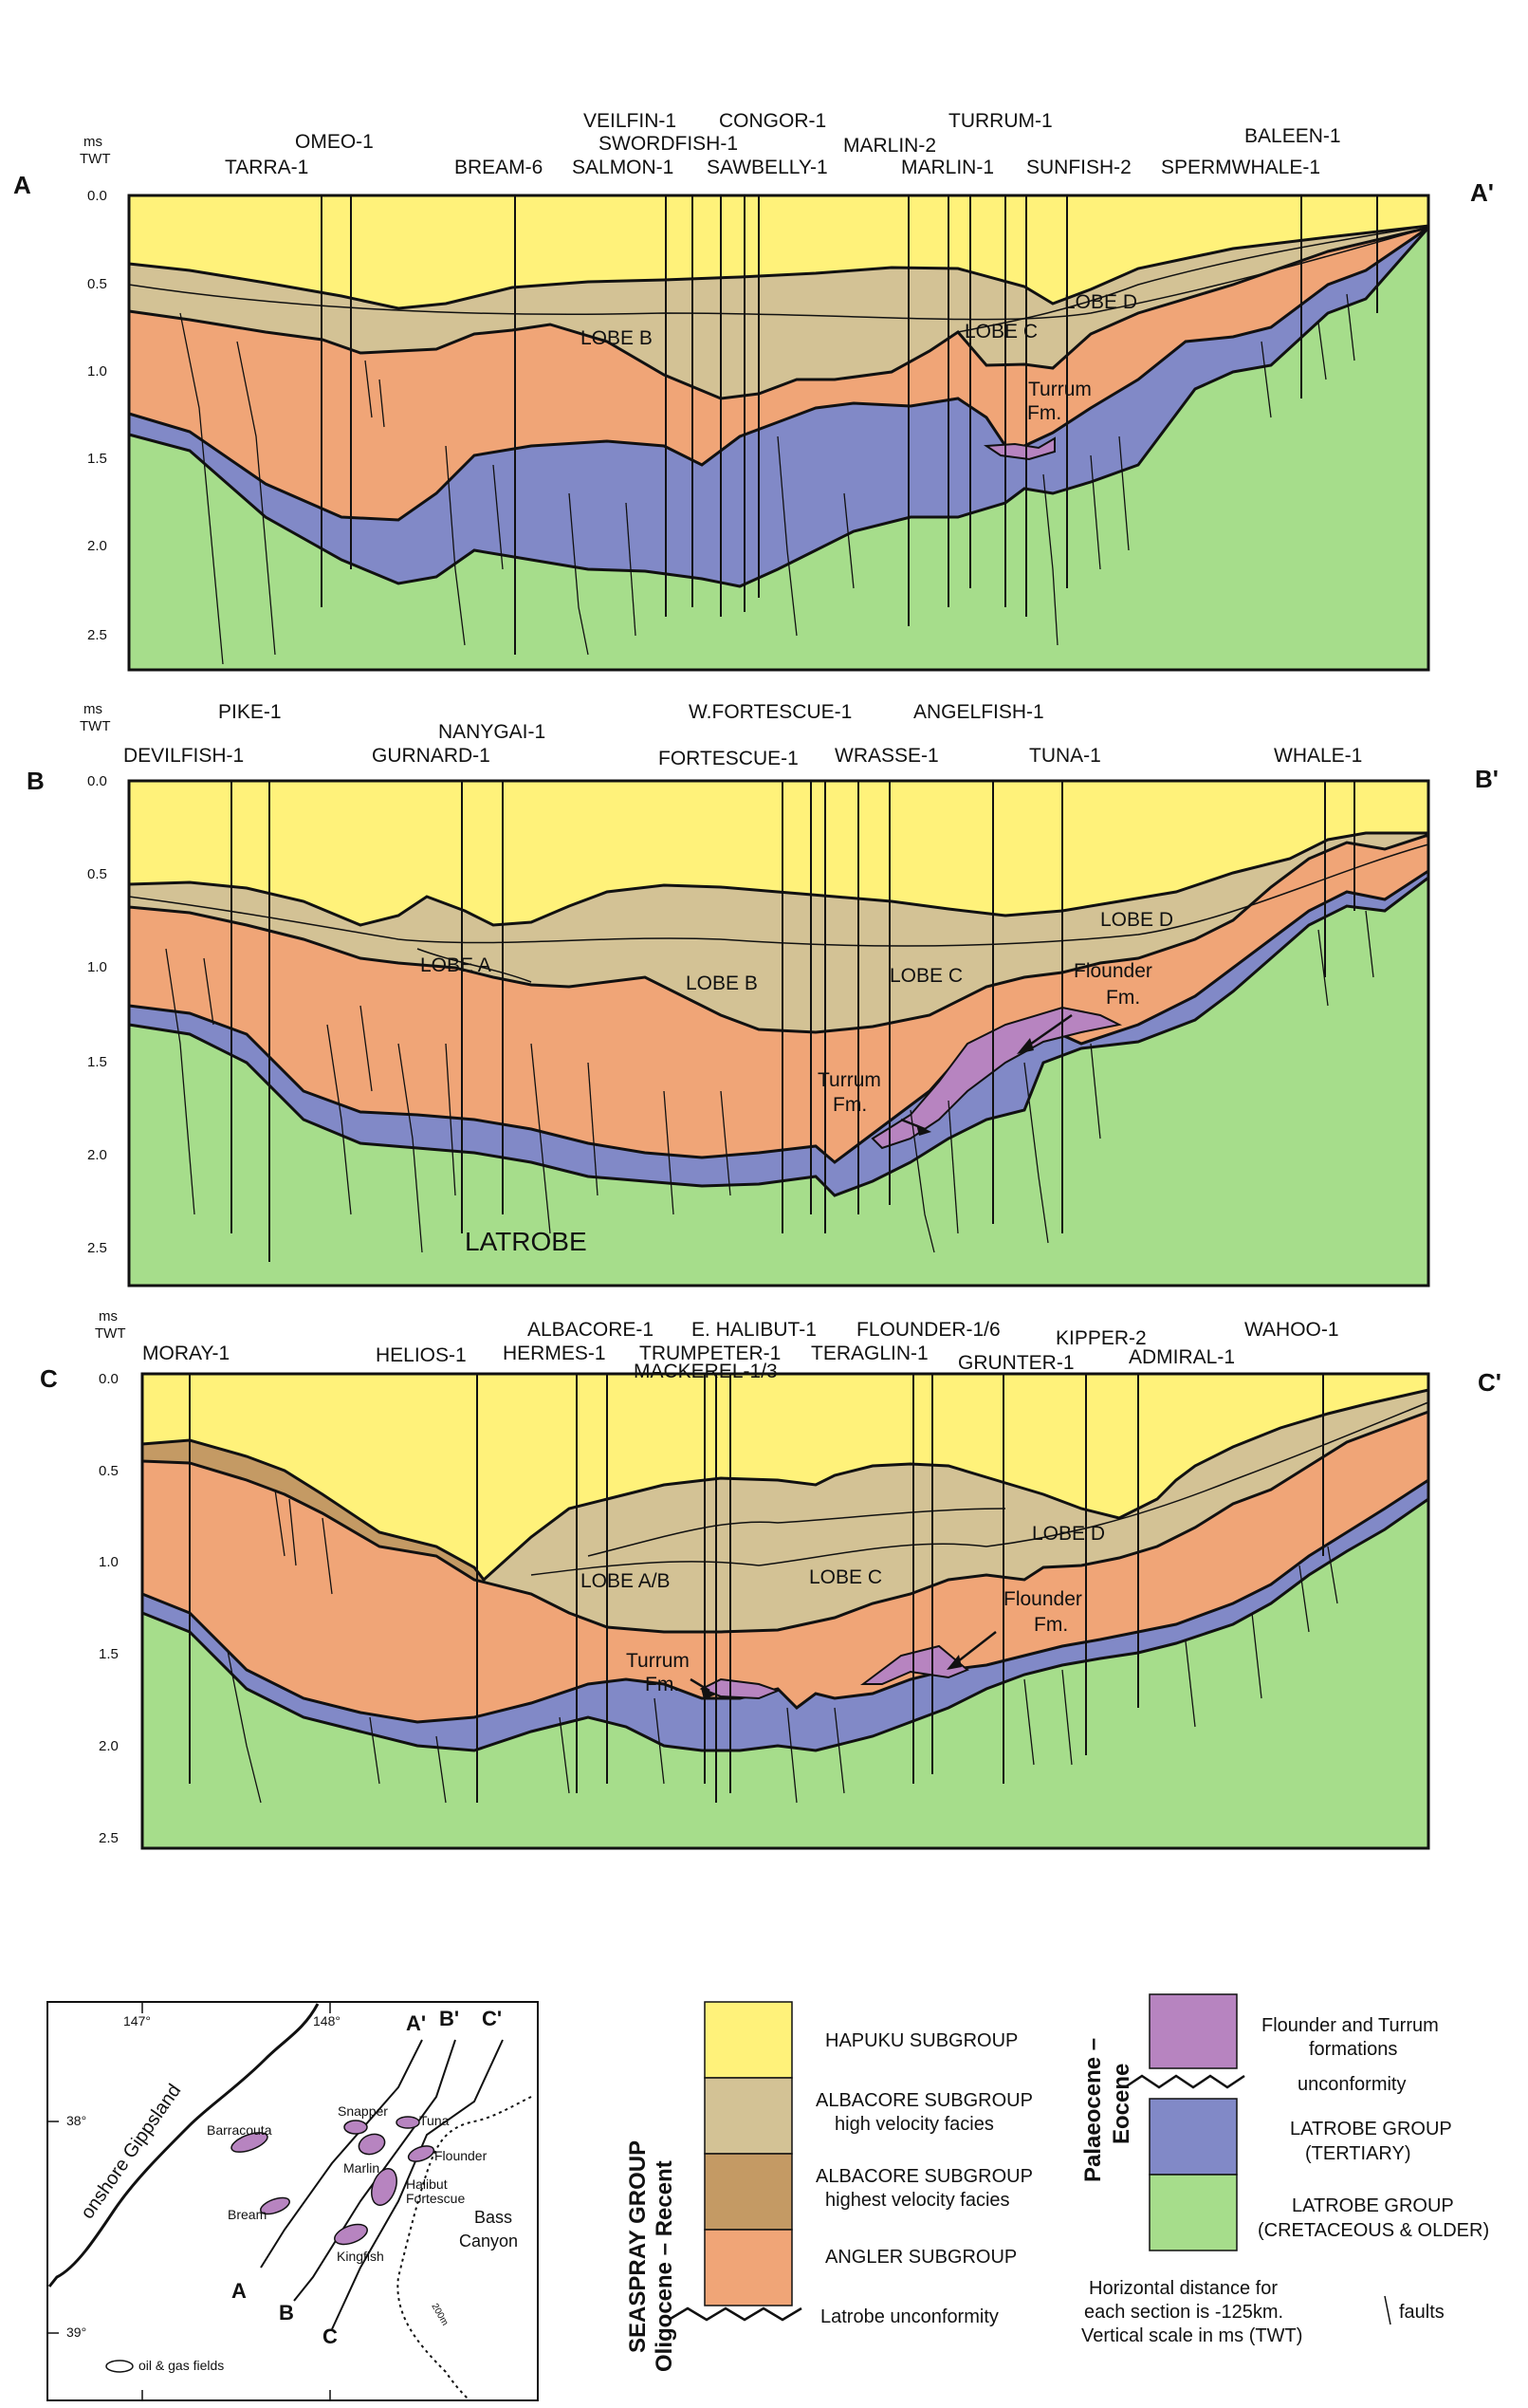 This screenshot has width=1528, height=2408. What do you see at coordinates (1016, 1363) in the screenshot?
I see `well-label: GRUNTER-1` at bounding box center [1016, 1363].